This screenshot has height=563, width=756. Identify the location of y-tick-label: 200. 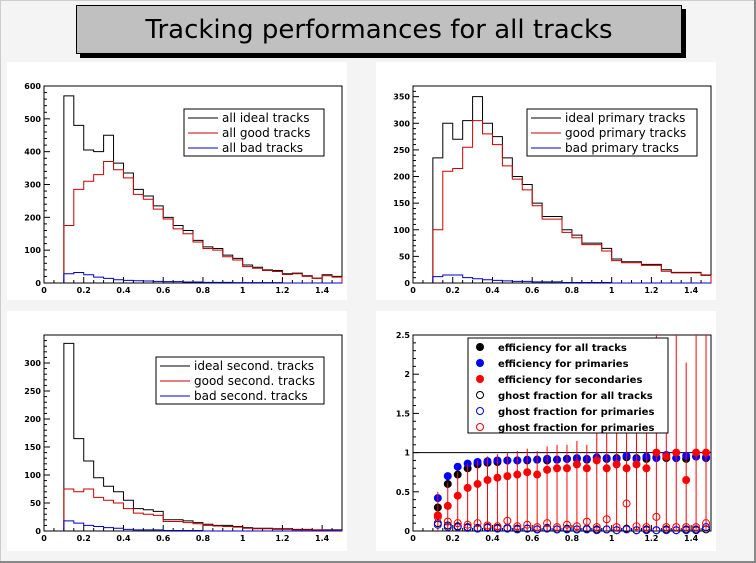
(32, 217).